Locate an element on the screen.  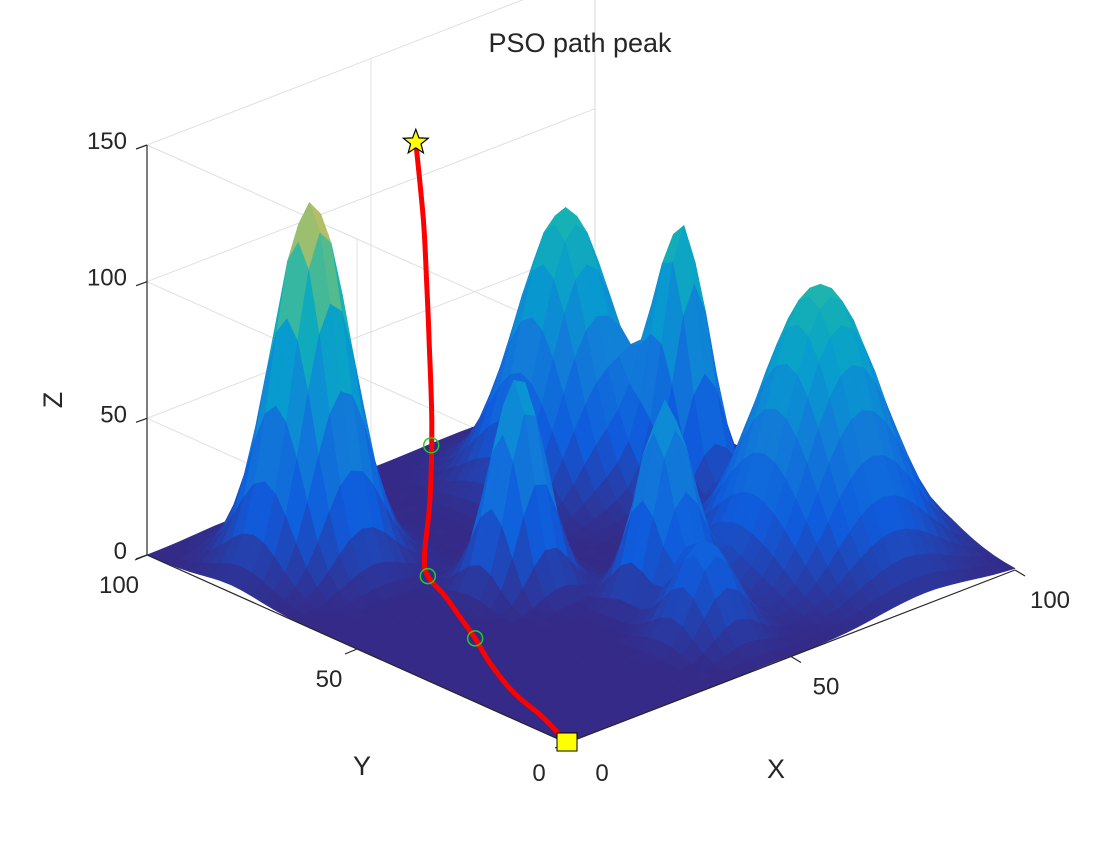
pso-path-line is located at coordinates (491, 442).